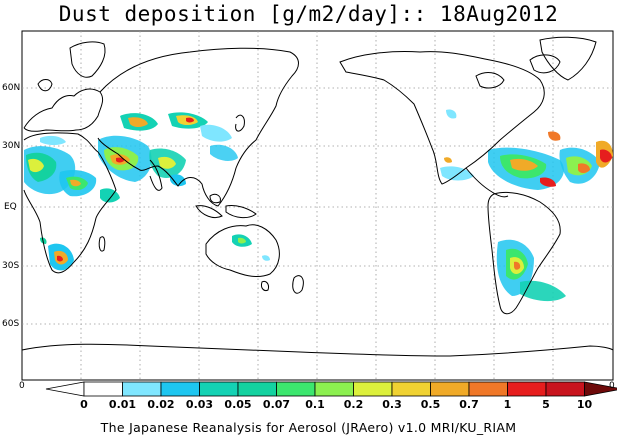 The width and height of the screenshot is (617, 438). What do you see at coordinates (57, 254) in the screenshot?
I see `dust-southern-africa` at bounding box center [57, 254].